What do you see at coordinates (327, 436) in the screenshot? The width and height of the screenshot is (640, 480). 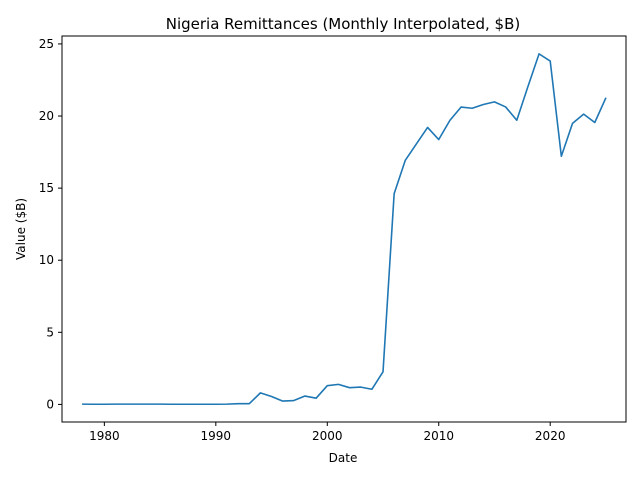 I see `x-tick-label: 2000` at bounding box center [327, 436].